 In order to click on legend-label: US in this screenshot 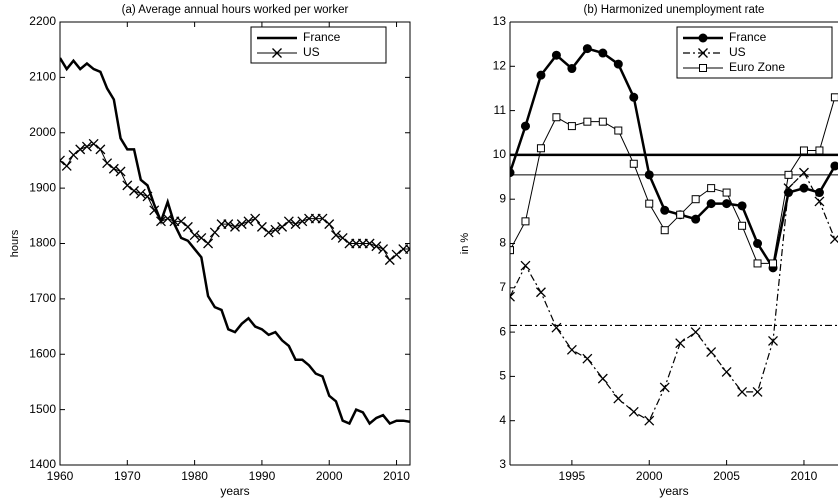, I will do `click(311, 52)`.